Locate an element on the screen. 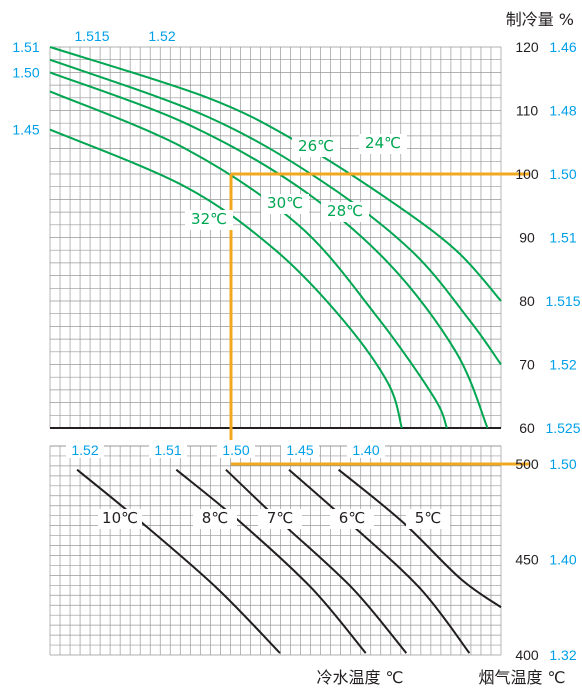 This screenshot has height=689, width=582. capacity-tick-label: 110 is located at coordinates (527, 111).